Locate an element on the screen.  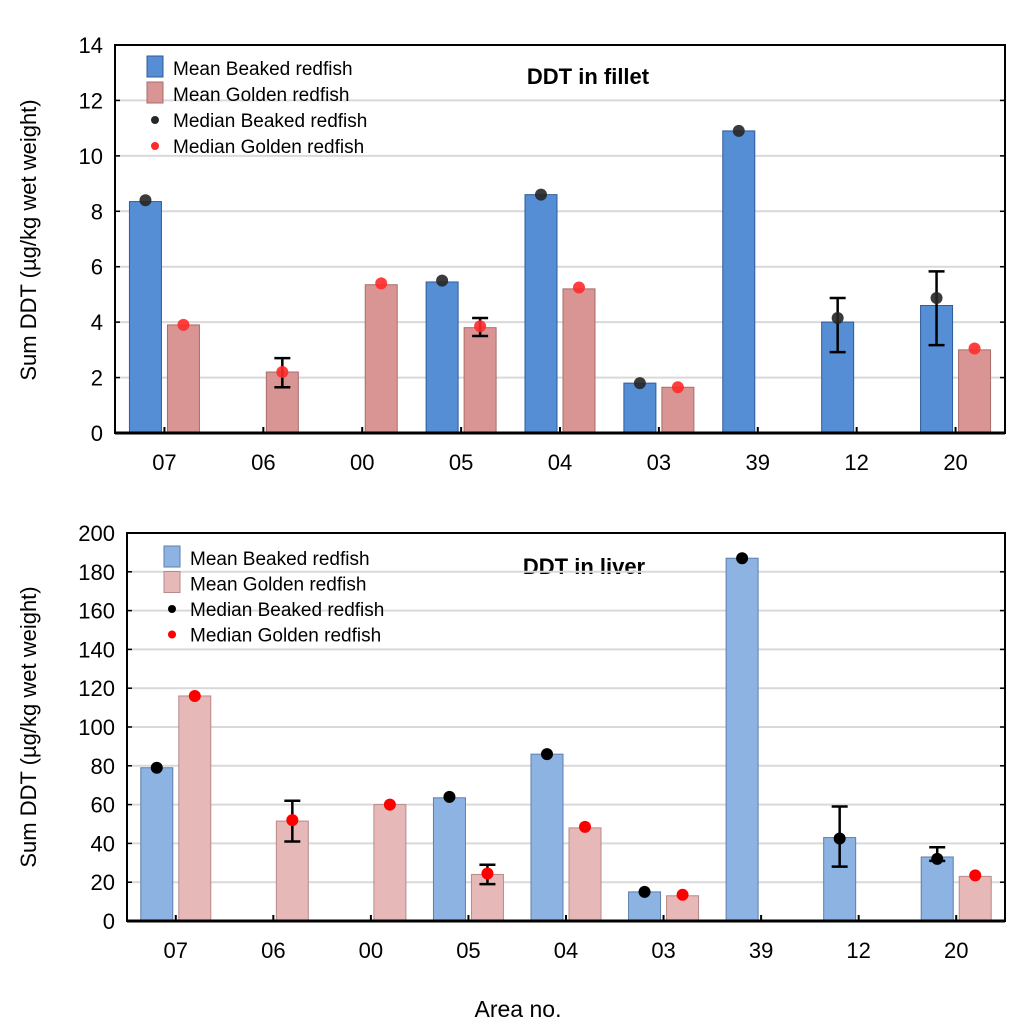
y-tick-label: 140 is located at coordinates (96, 649).